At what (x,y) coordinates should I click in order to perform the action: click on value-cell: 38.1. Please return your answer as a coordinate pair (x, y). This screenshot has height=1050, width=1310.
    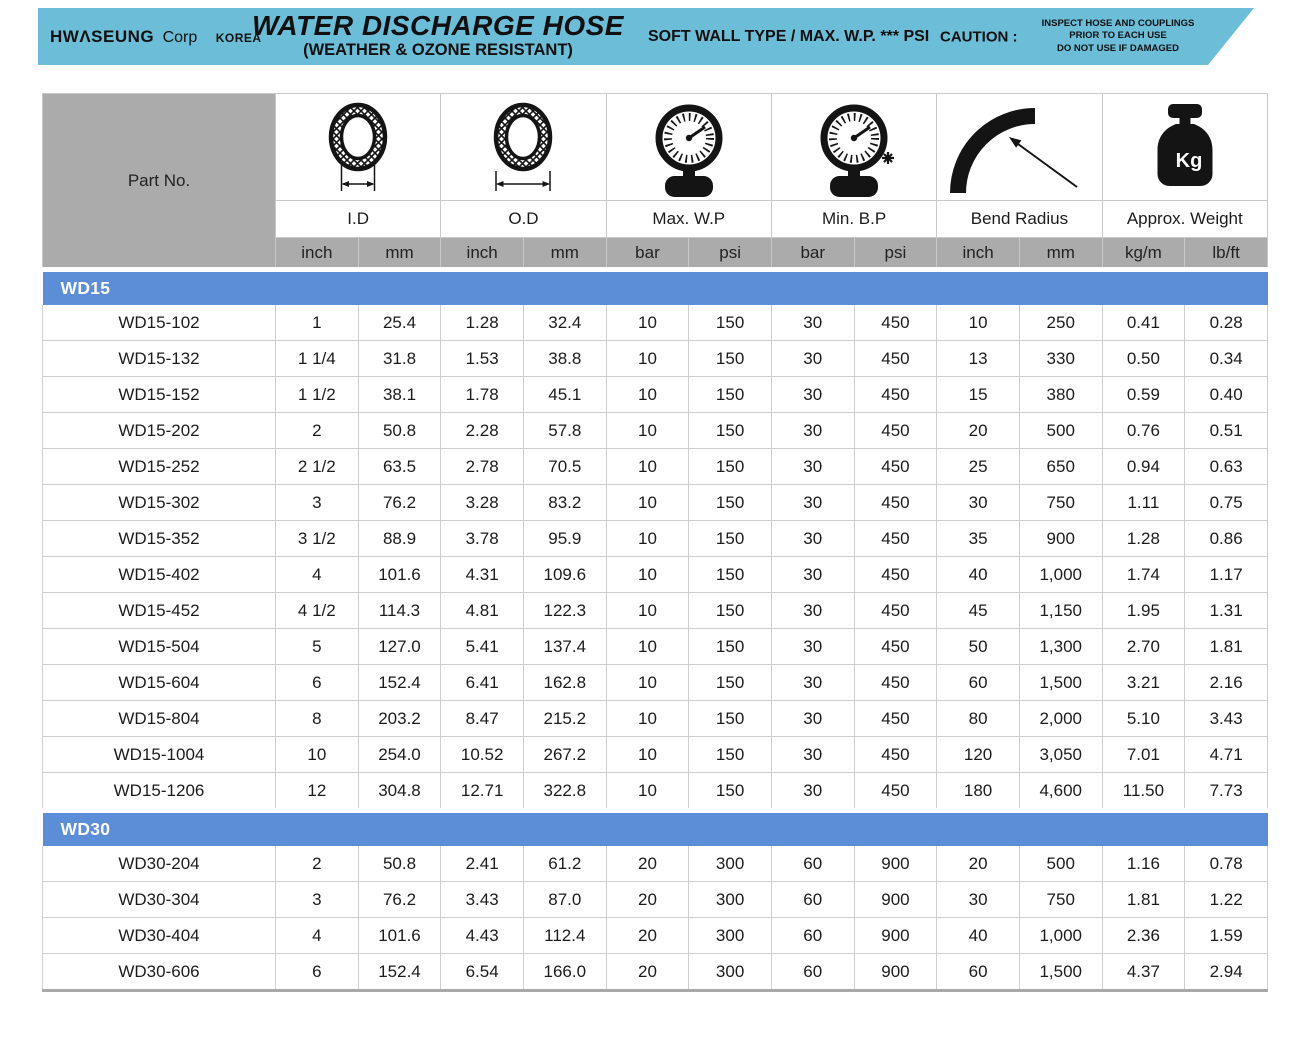
    Looking at the image, I should click on (399, 394).